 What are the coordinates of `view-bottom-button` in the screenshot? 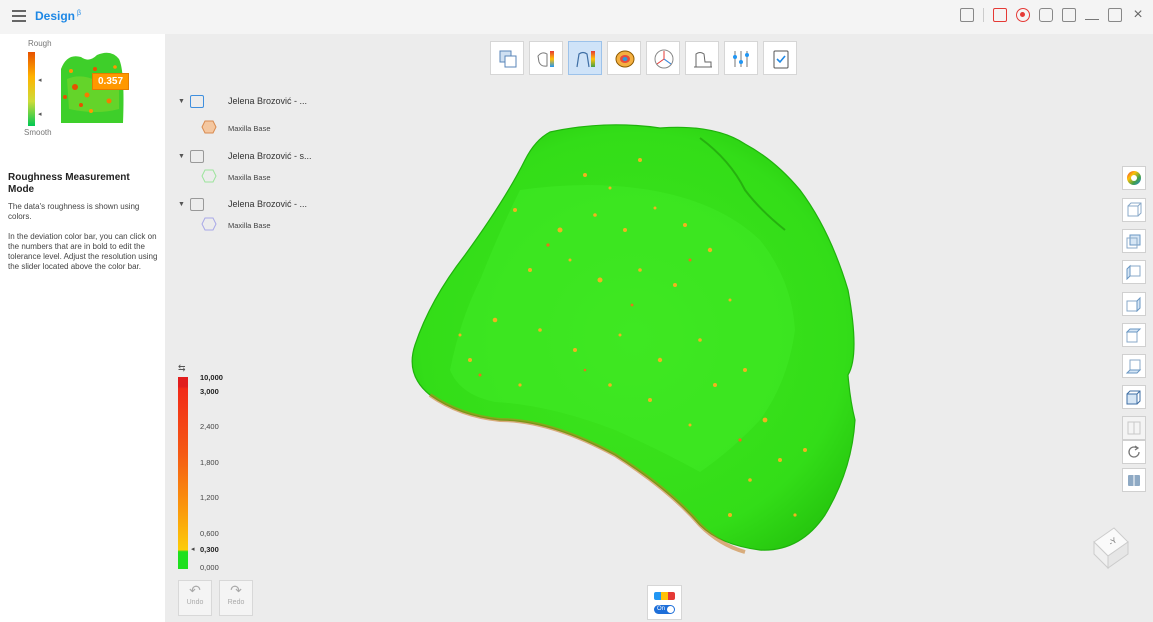 It's located at (1134, 366).